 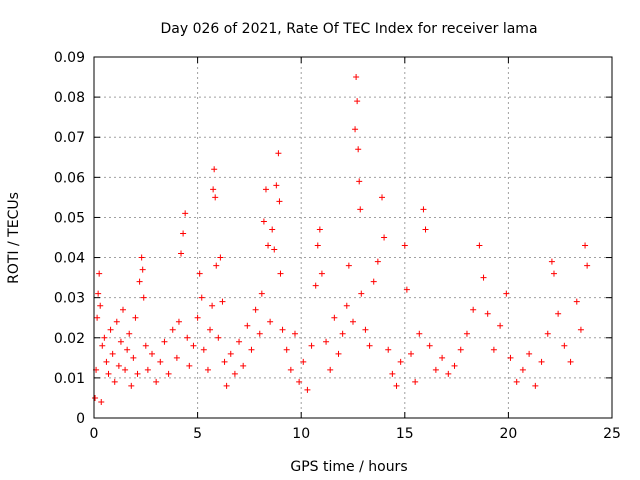 What do you see at coordinates (612, 434) in the screenshot?
I see `x-tick-label: 25` at bounding box center [612, 434].